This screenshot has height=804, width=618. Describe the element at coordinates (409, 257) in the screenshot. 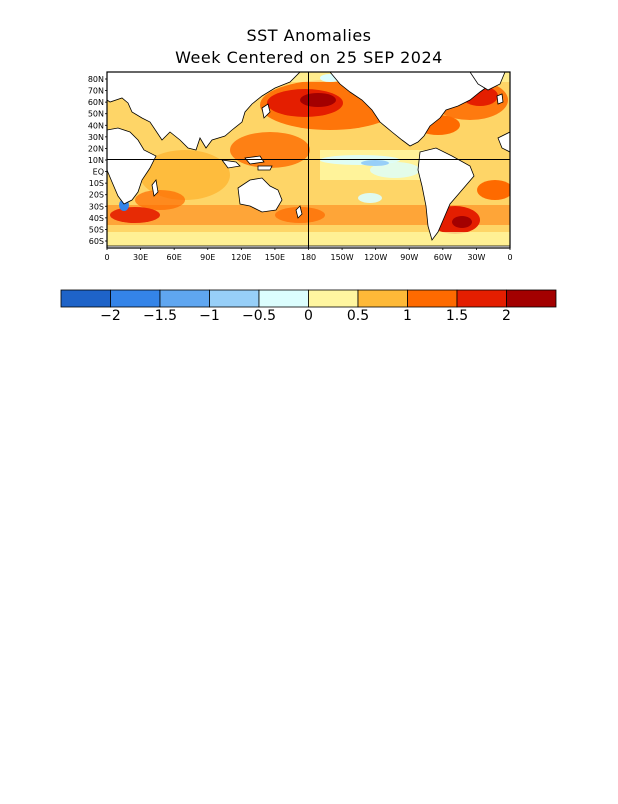

I see `longitude-tick-label: 90W` at that location.